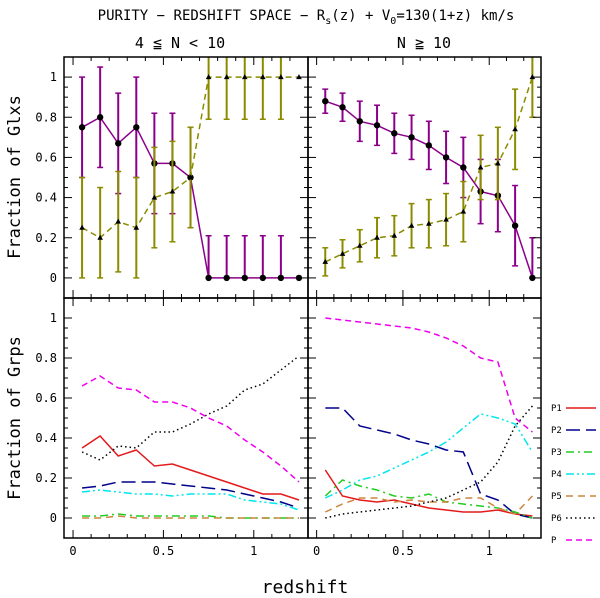 The image size is (600, 598). I want to click on legend-label-P3: P3, so click(556, 453).